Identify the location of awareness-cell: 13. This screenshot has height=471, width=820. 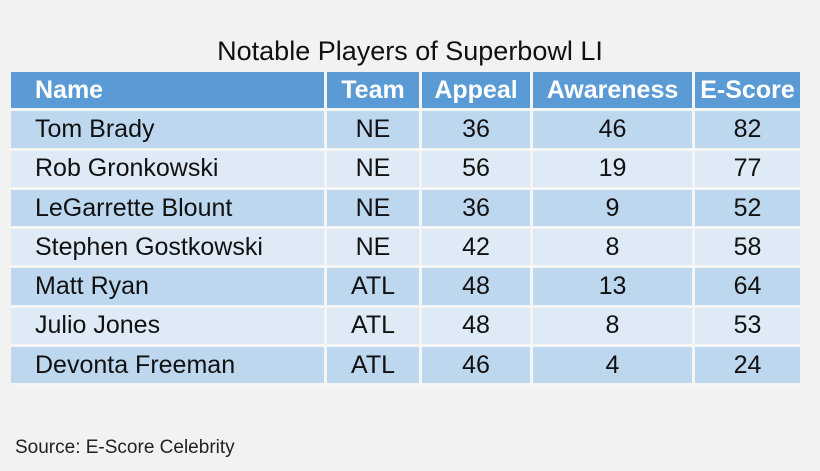
(614, 288).